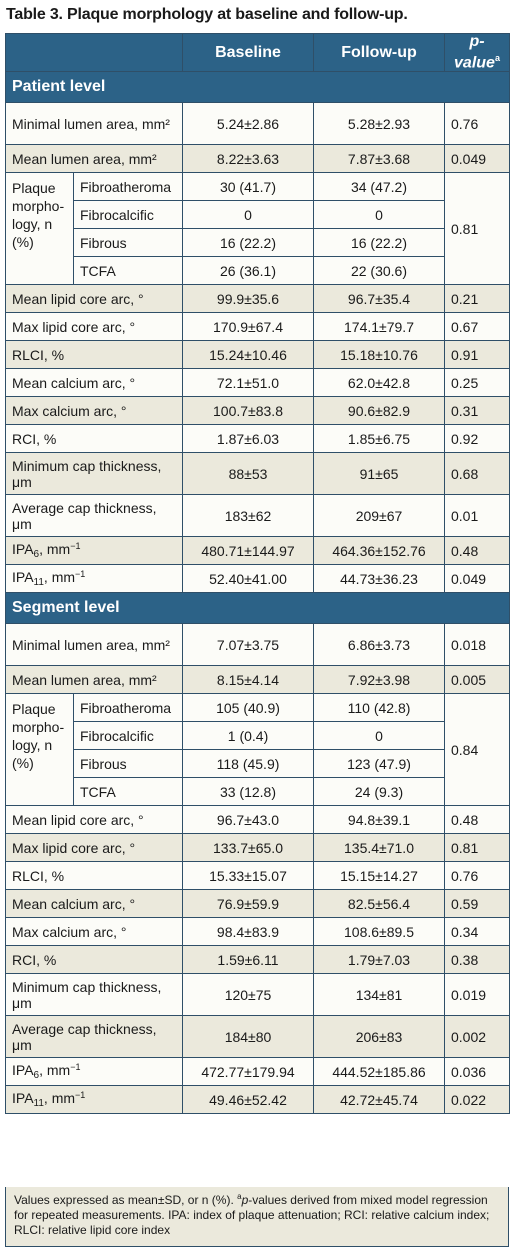 This screenshot has width=514, height=1250. Describe the element at coordinates (248, 383) in the screenshot. I see `baseline-cell: 72.1±51.0` at that location.